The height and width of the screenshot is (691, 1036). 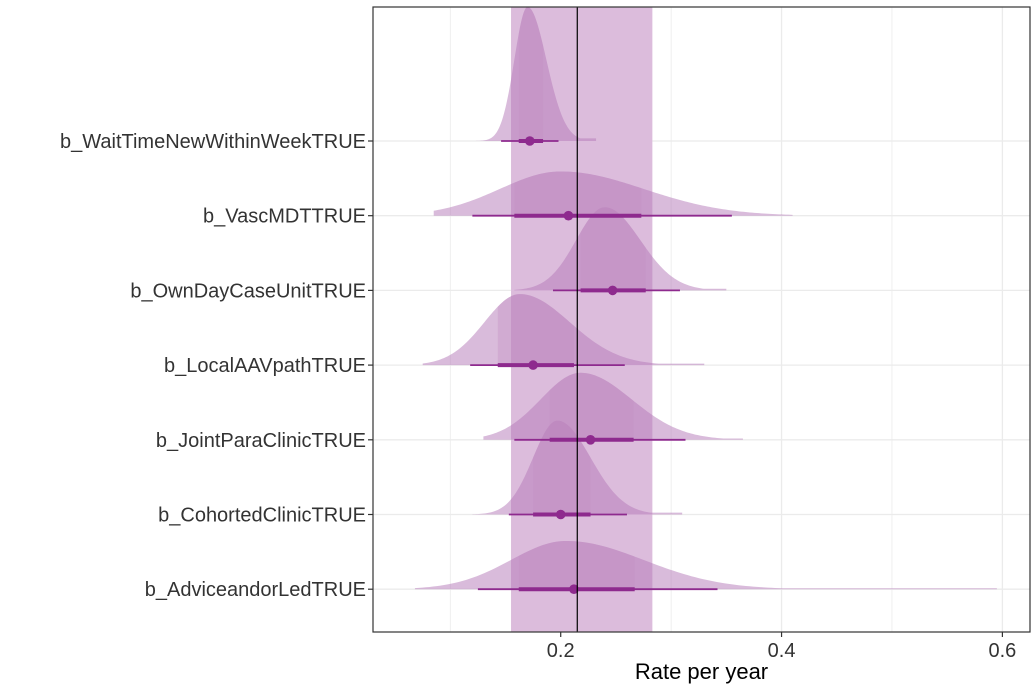 I want to click on y-tick-label: b_LocalAAVpathTRUE, so click(x=265, y=366).